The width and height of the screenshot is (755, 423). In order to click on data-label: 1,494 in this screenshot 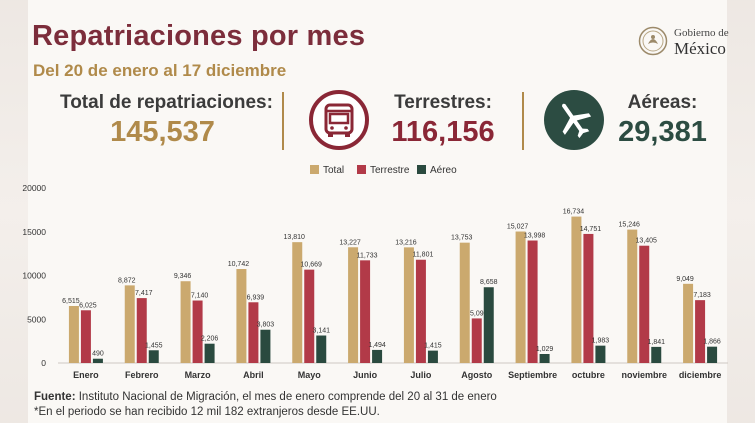, I will do `click(377, 345)`.